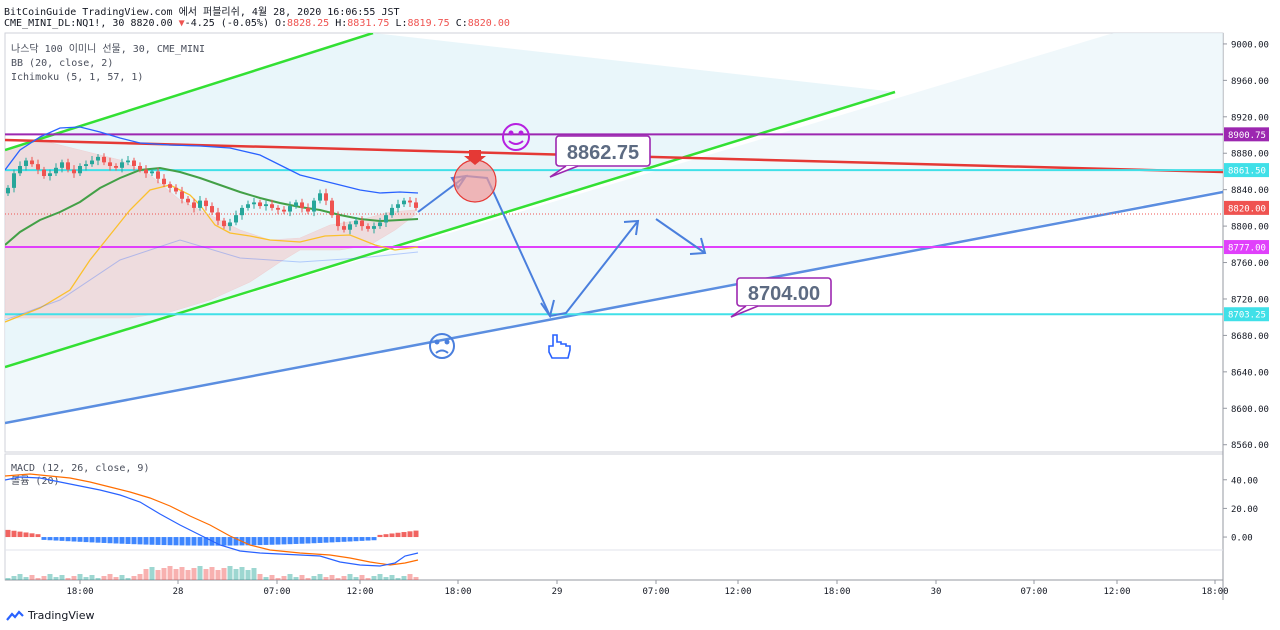 This screenshot has height=630, width=1280. I want to click on annotation-8862: 8862.75, so click(600, 156).